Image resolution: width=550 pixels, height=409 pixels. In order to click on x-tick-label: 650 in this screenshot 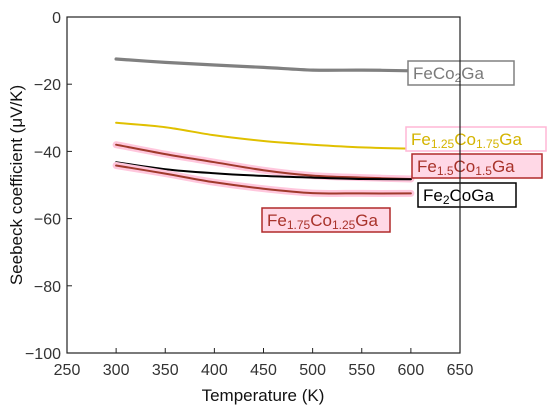, I will do `click(460, 370)`.